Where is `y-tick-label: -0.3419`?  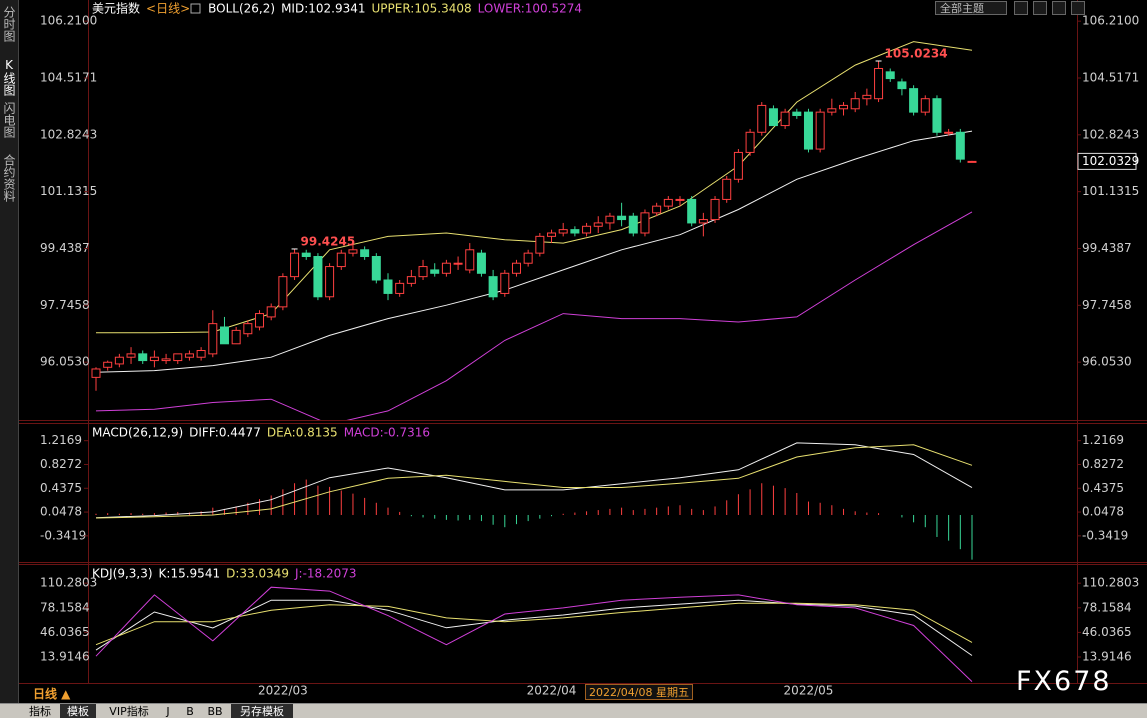
y-tick-label: -0.3419 is located at coordinates (63, 535).